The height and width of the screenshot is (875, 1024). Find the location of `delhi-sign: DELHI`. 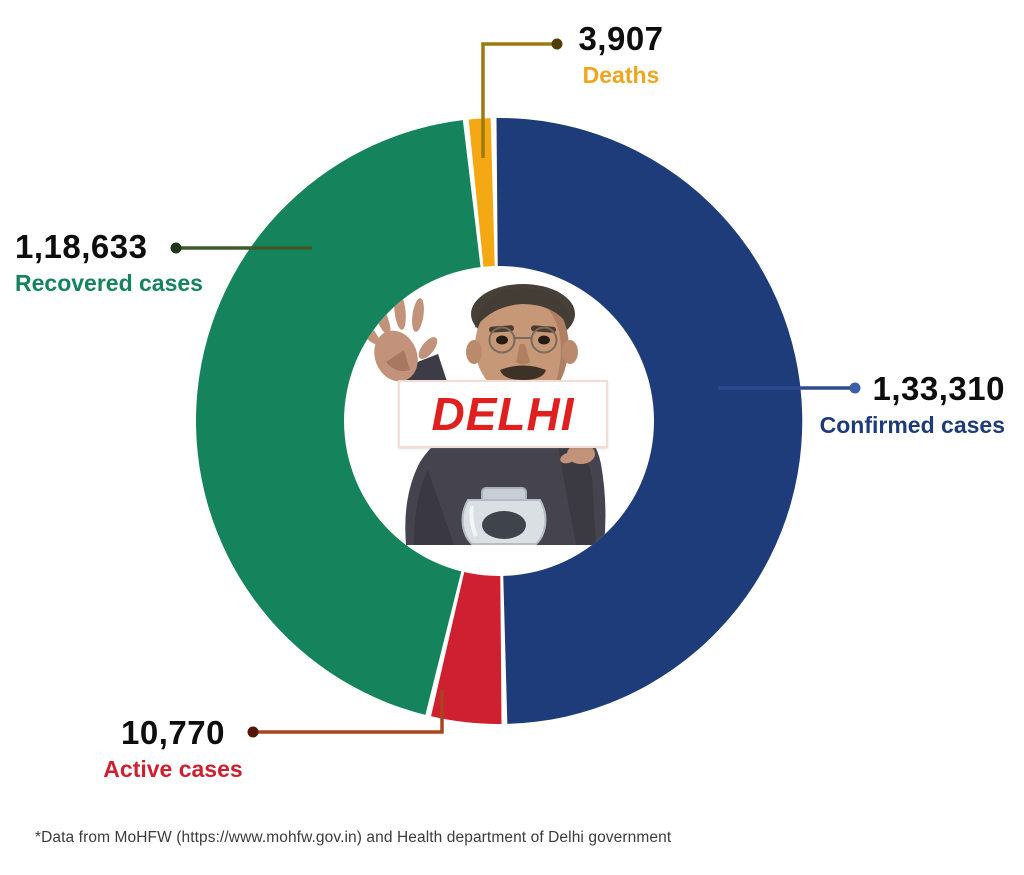

delhi-sign: DELHI is located at coordinates (503, 414).